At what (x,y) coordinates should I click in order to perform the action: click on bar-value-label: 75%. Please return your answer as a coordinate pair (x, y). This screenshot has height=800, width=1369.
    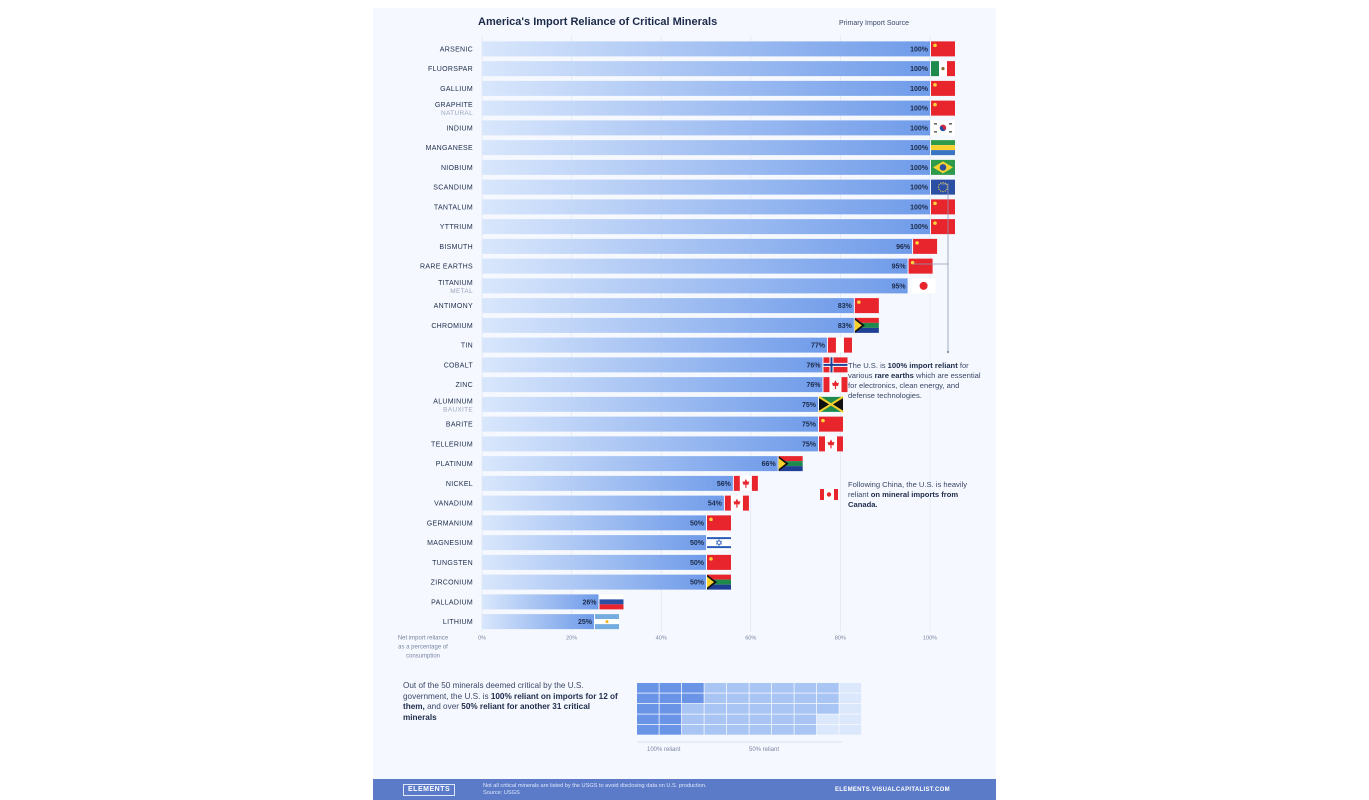
    Looking at the image, I should click on (809, 444).